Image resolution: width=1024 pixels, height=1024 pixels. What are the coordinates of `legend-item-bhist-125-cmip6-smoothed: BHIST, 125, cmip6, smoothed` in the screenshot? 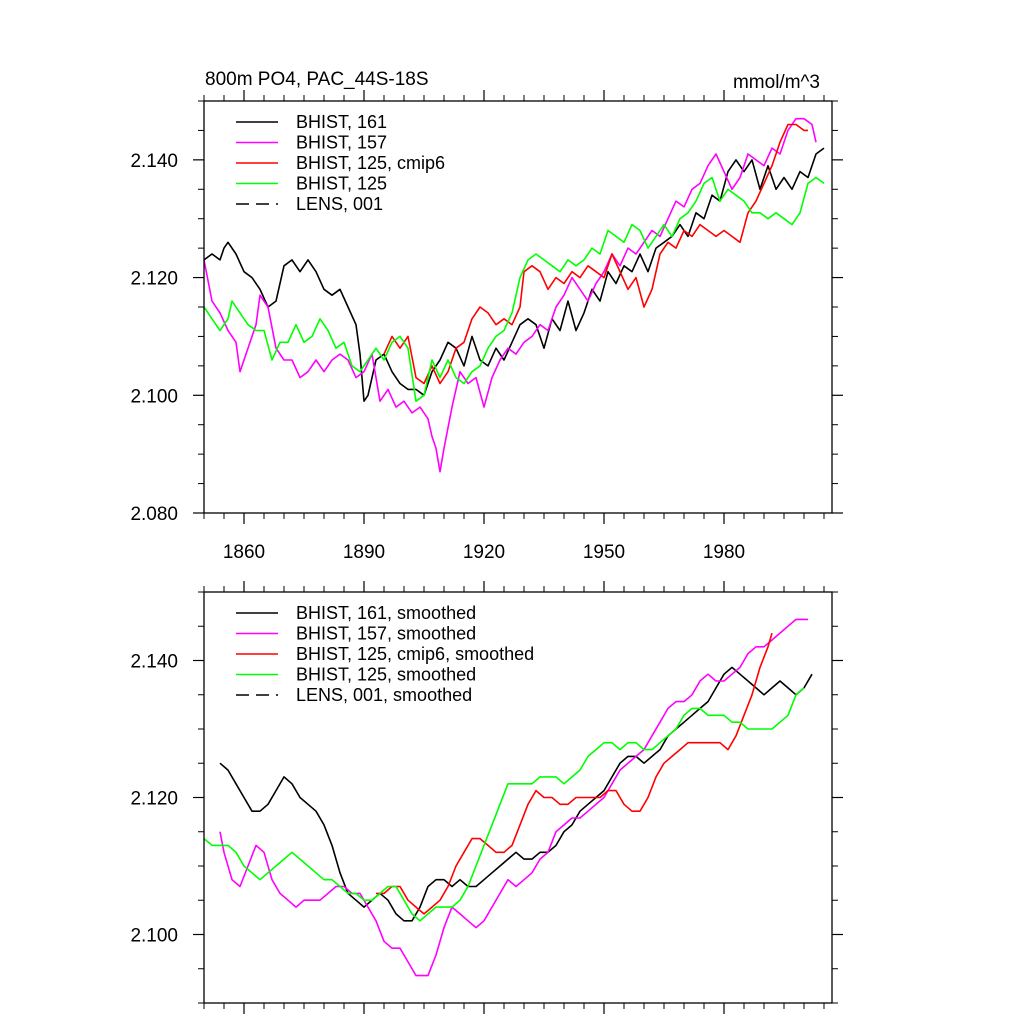 It's located at (385, 654).